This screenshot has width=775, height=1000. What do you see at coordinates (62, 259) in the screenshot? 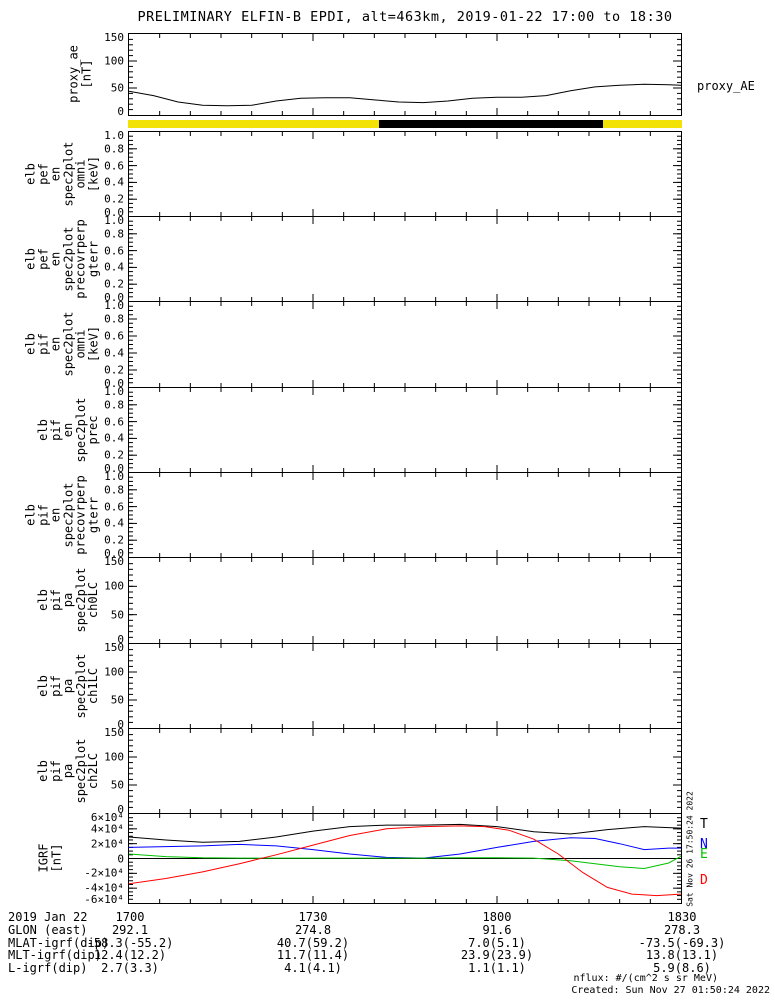
I see `ylabel-elb-pef-en-precovrperp-gterr: elb pef en spec2plot precovrperp gterr` at bounding box center [62, 259].